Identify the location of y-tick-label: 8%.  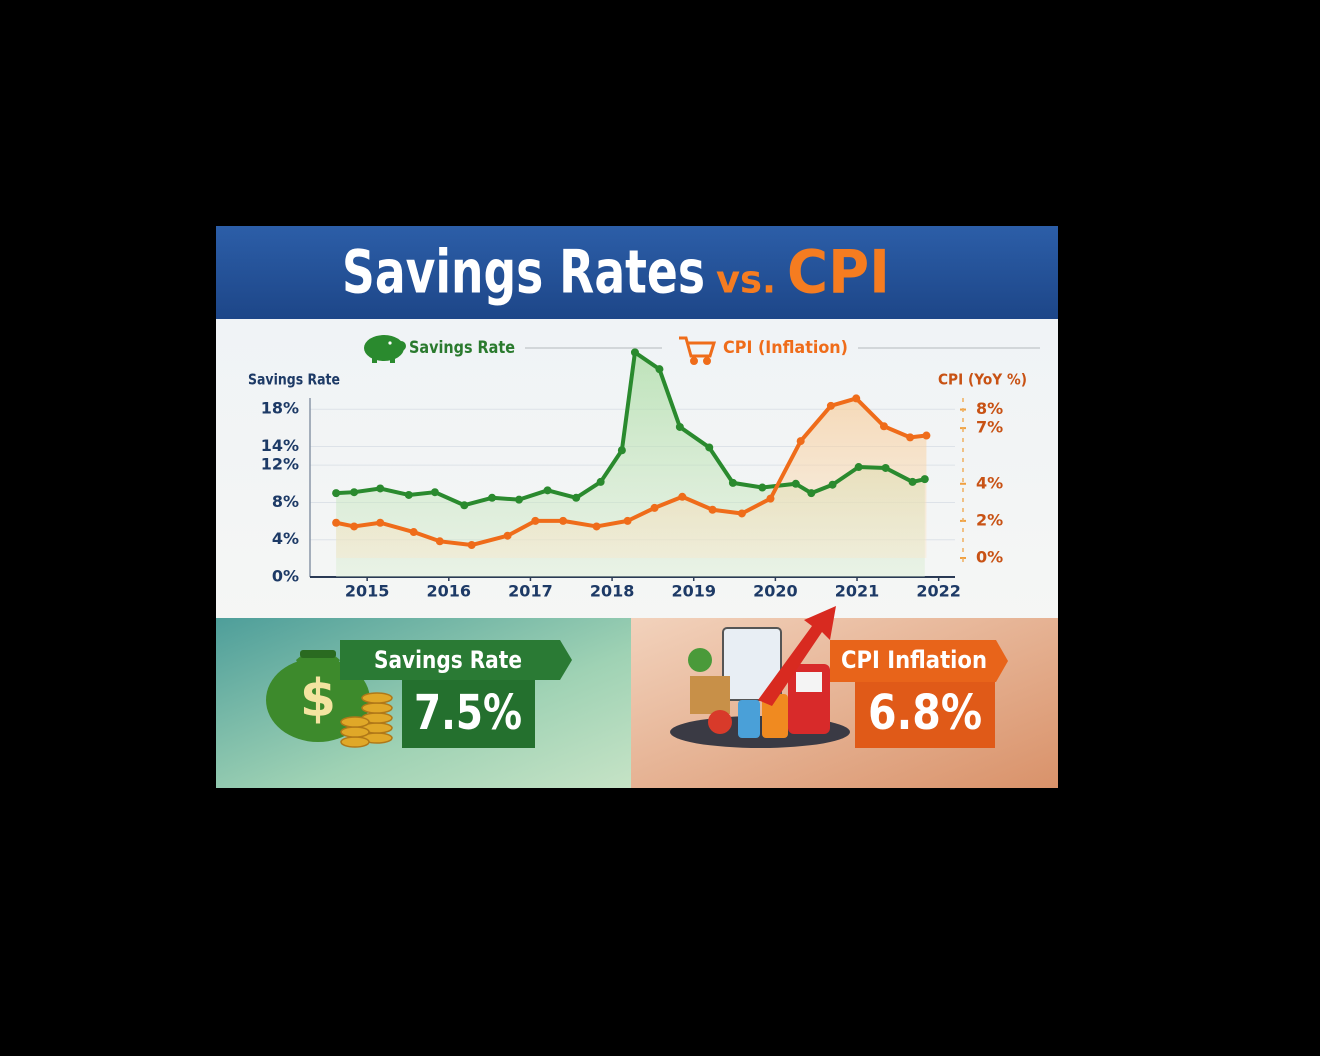
(285, 501).